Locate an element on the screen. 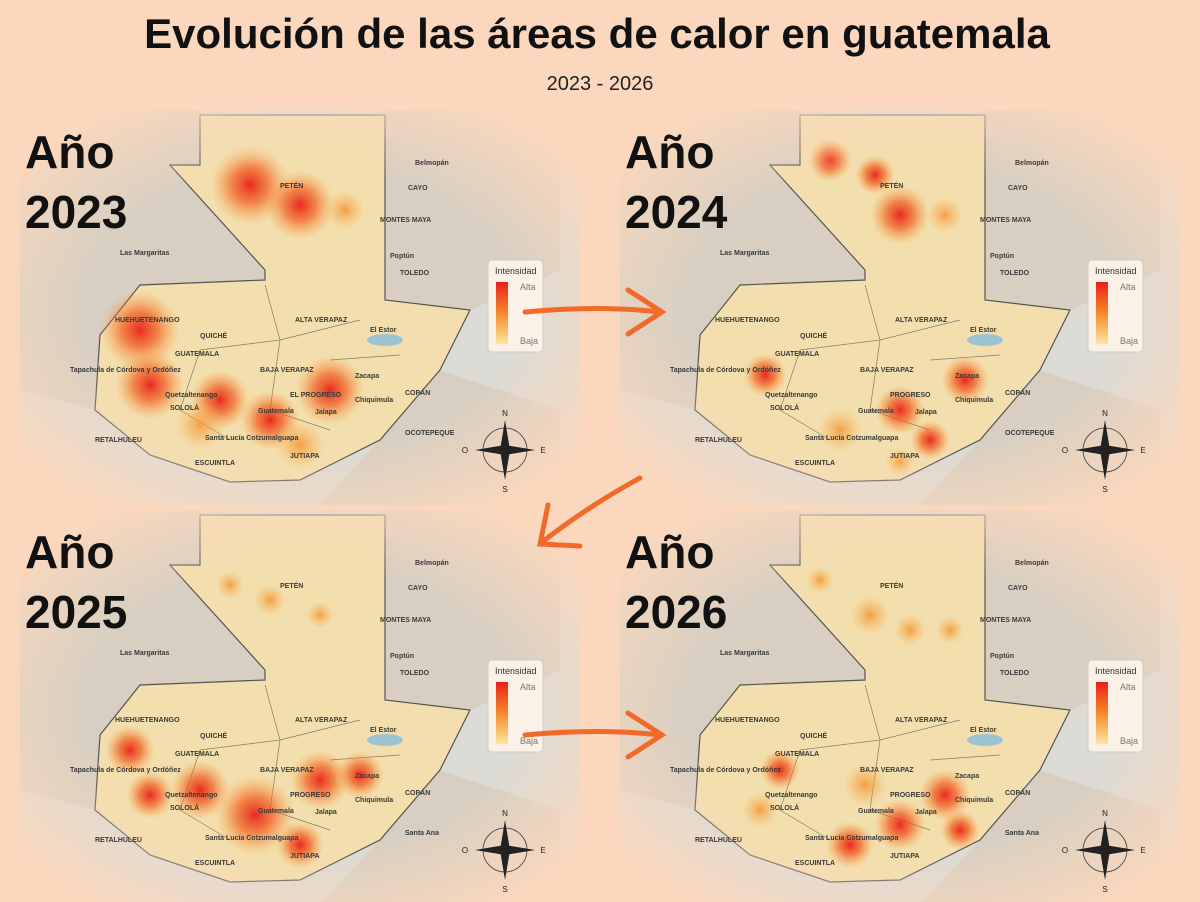 This screenshot has height=902, width=1200. arrows is located at coordinates (594, 523).